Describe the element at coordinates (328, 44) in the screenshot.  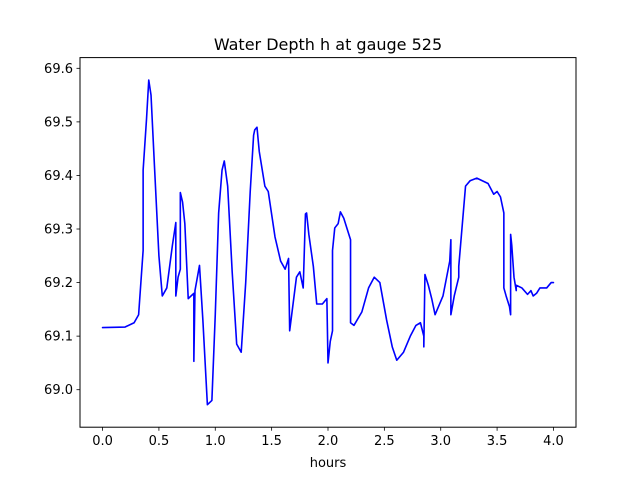
I see `chart-title: Water Depth h at gauge 525` at that location.